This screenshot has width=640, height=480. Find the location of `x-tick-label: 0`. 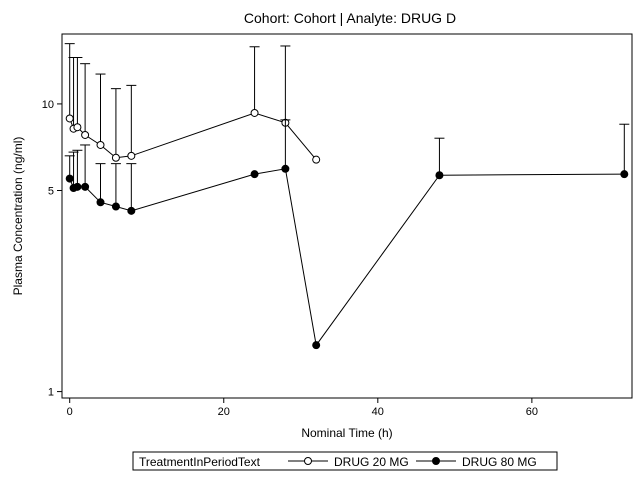

x-tick-label: 0 is located at coordinates (70, 412).